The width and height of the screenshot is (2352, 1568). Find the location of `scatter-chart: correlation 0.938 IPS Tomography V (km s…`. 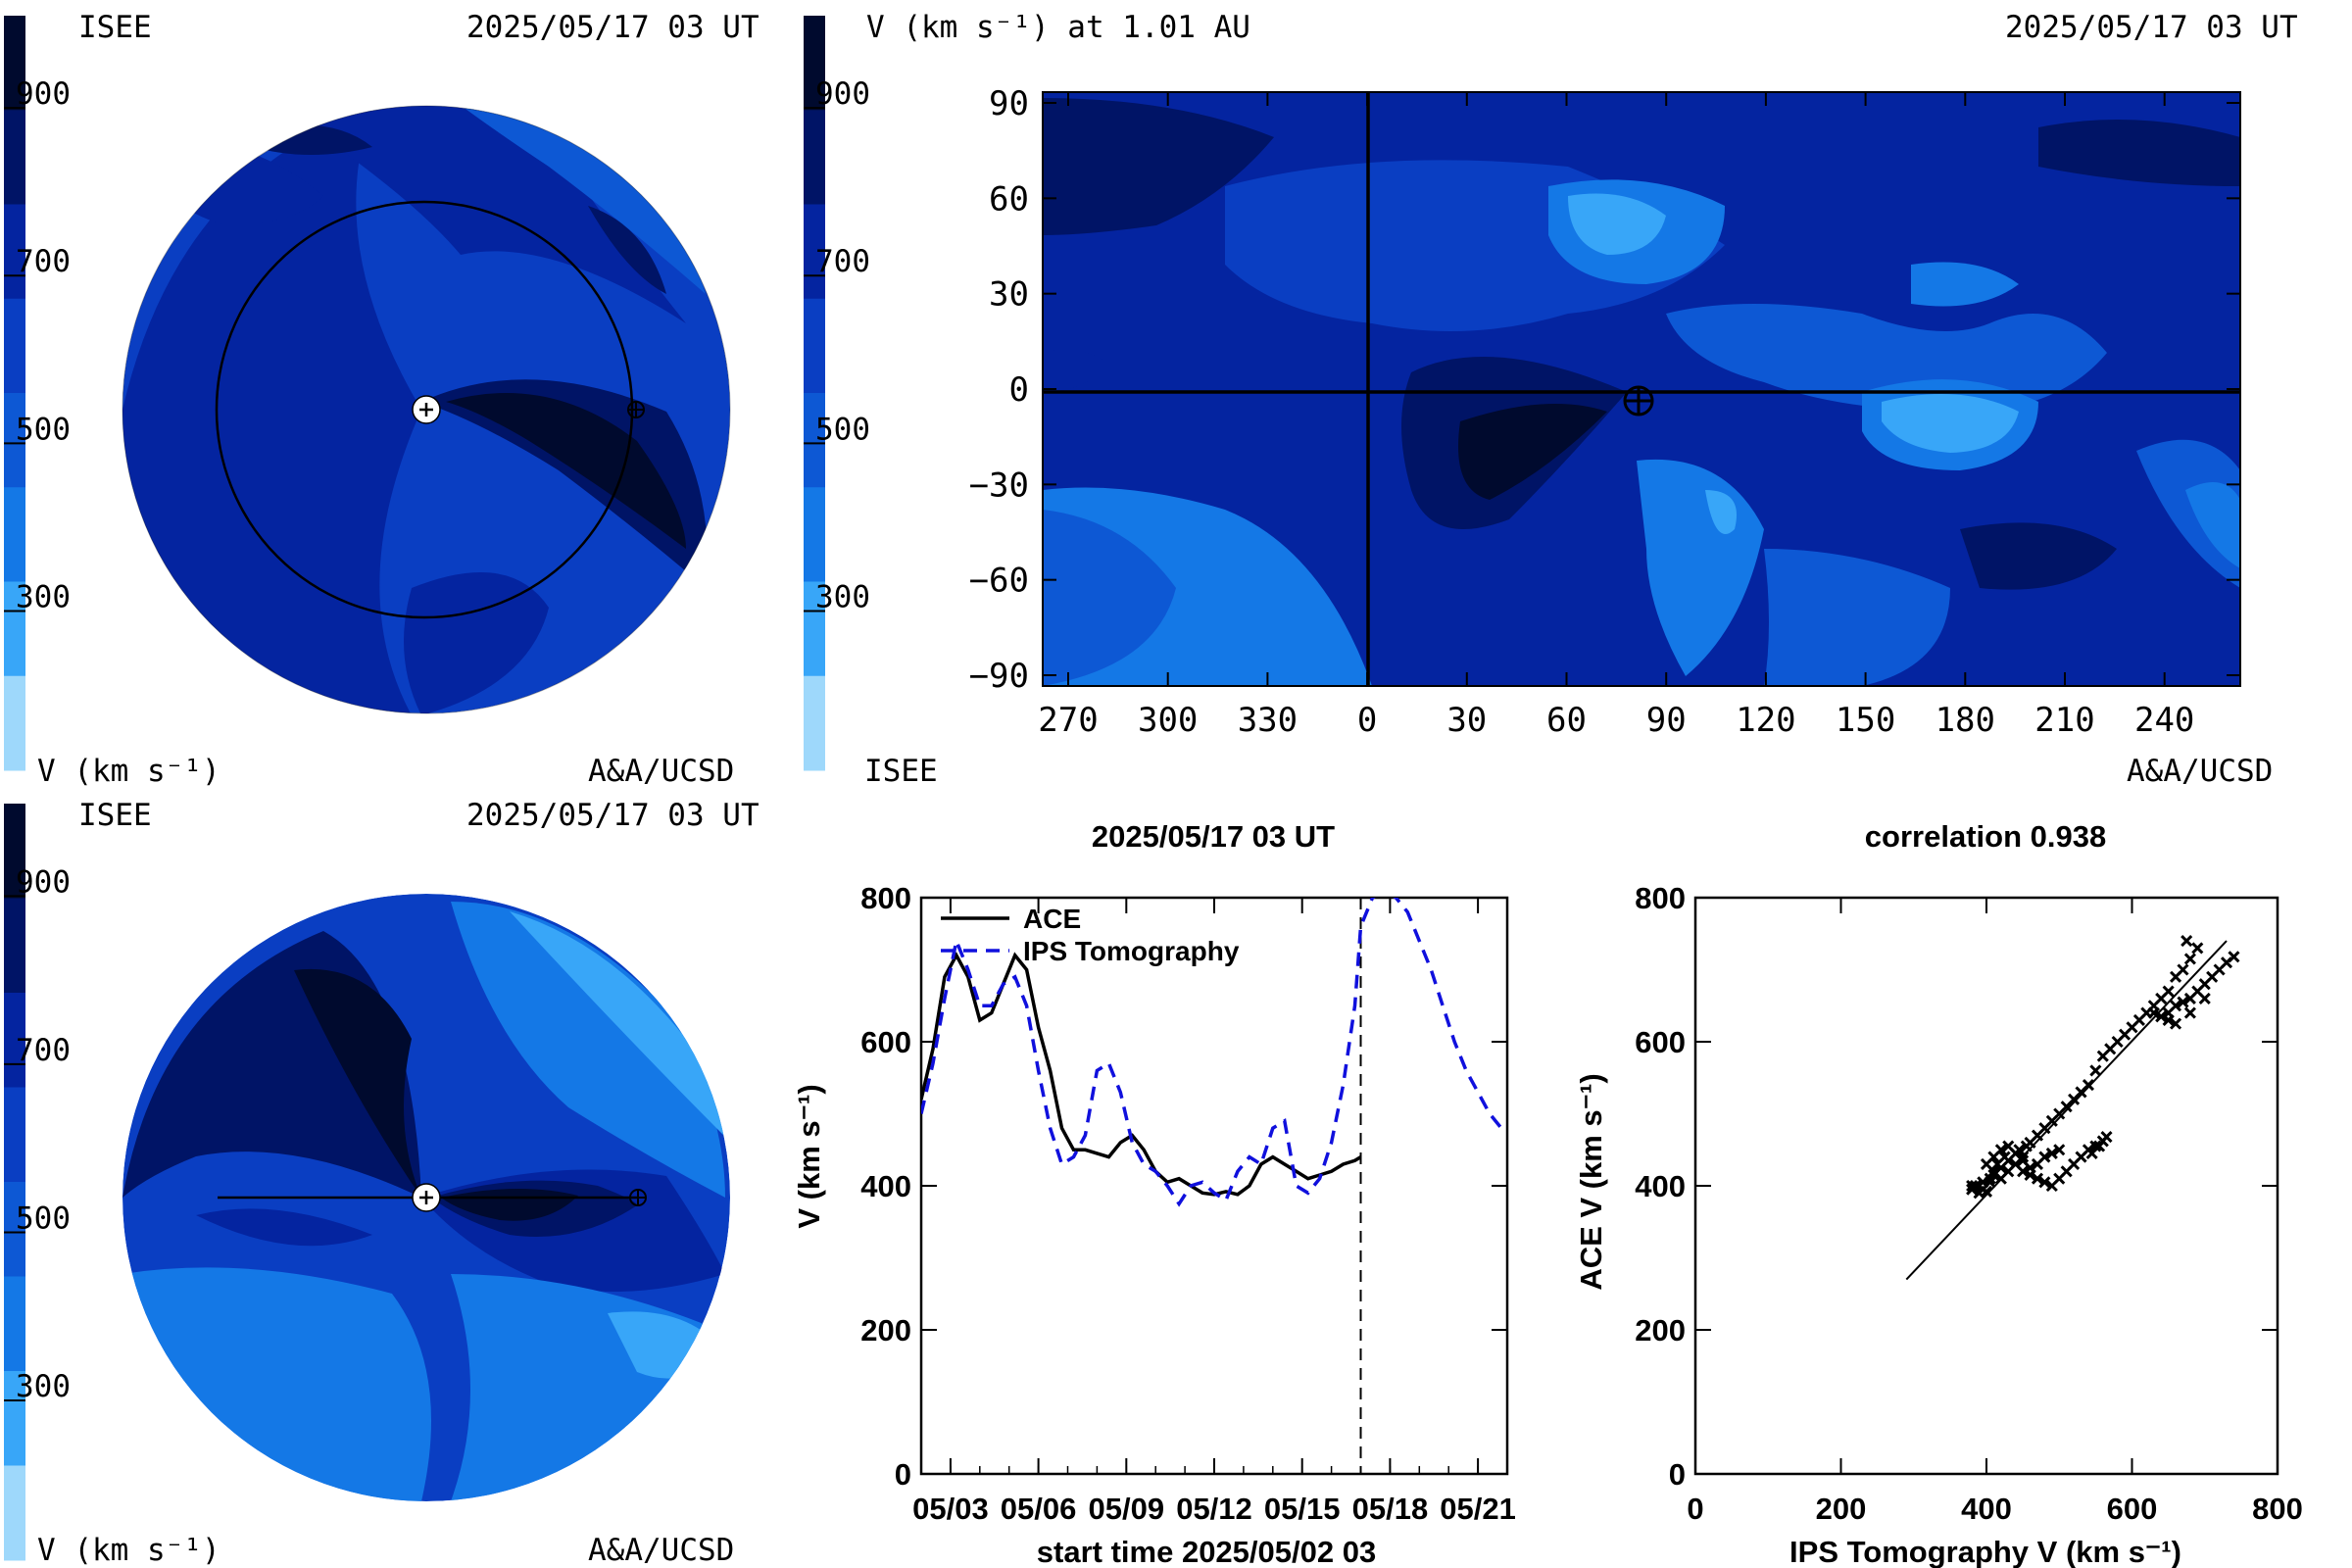

scatter-chart: correlation 0.938 IPS Tomography V (km s… is located at coordinates (1938, 1193).